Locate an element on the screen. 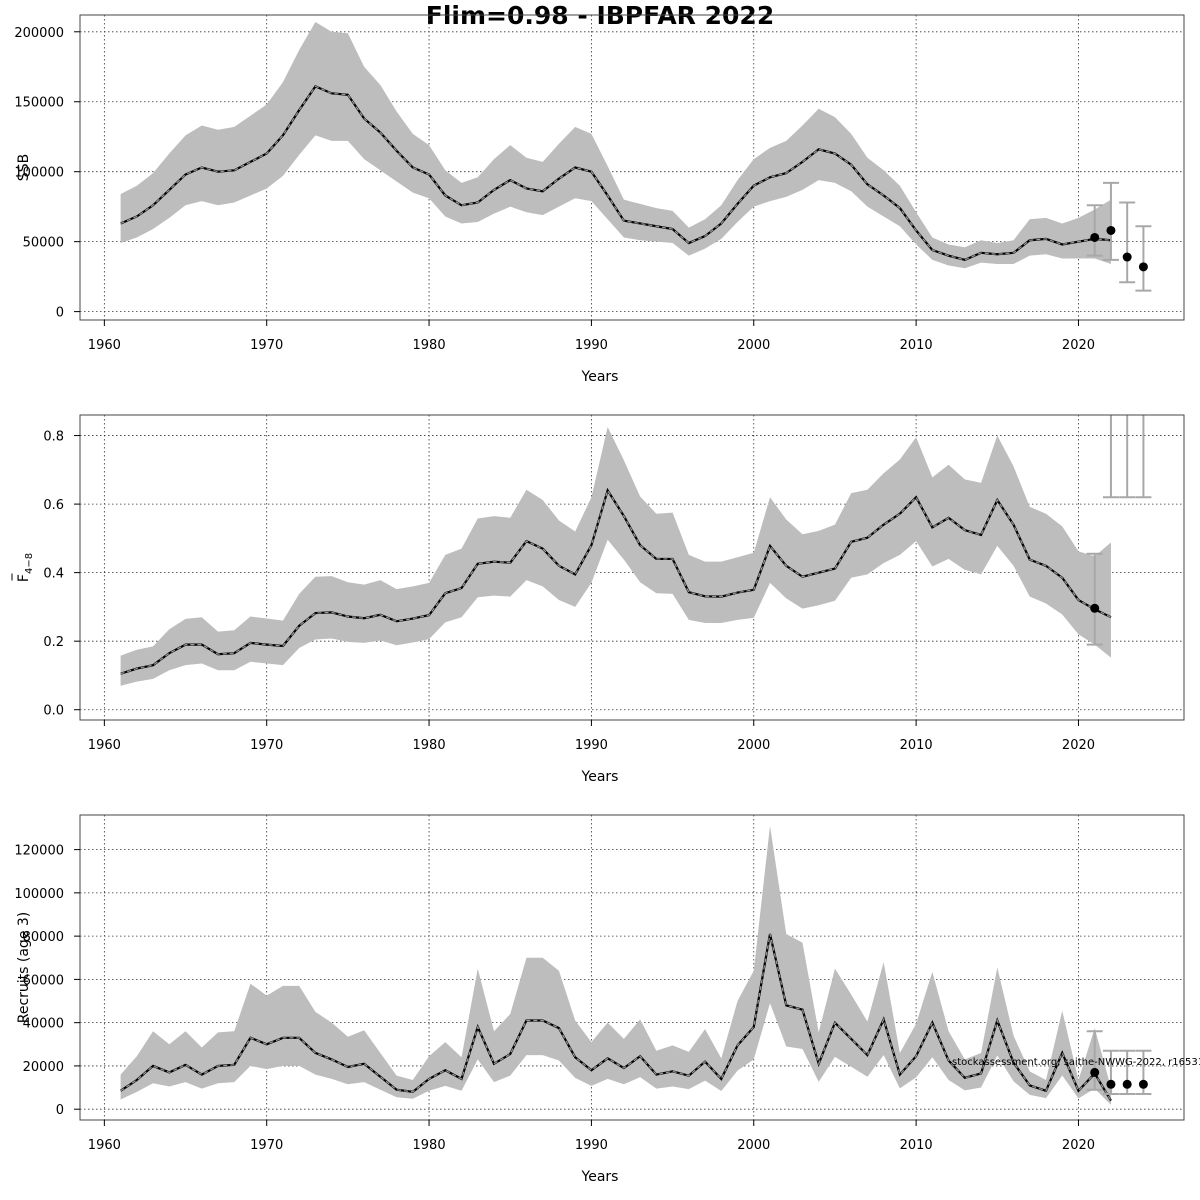 The width and height of the screenshot is (1200, 1200). y-axis-label: F4−8 is located at coordinates (25, 567).